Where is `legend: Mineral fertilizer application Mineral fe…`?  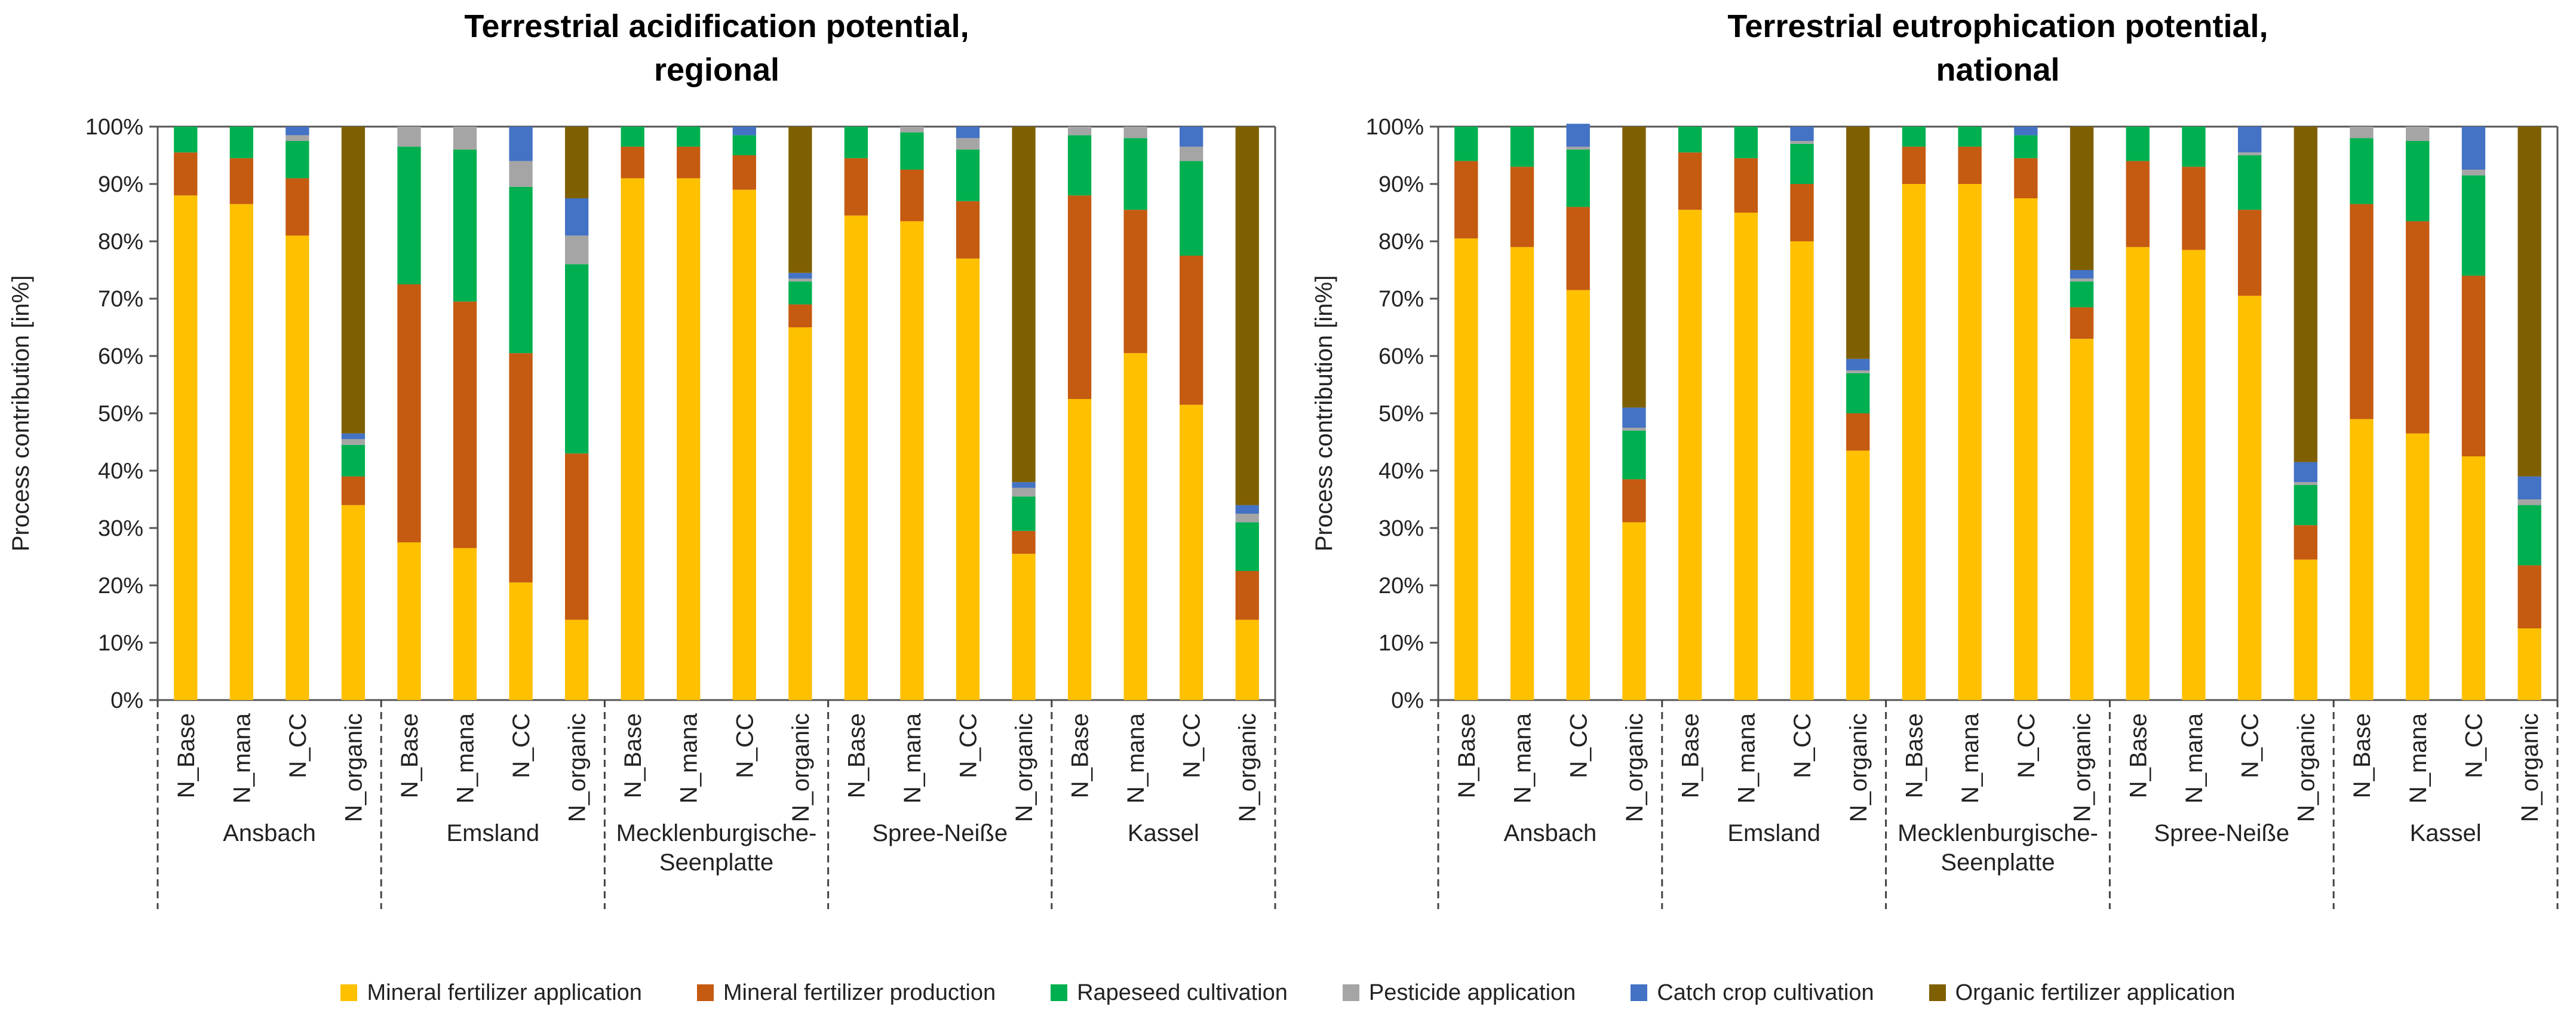
legend: Mineral fertilizer application Mineral fe… is located at coordinates (1288, 993).